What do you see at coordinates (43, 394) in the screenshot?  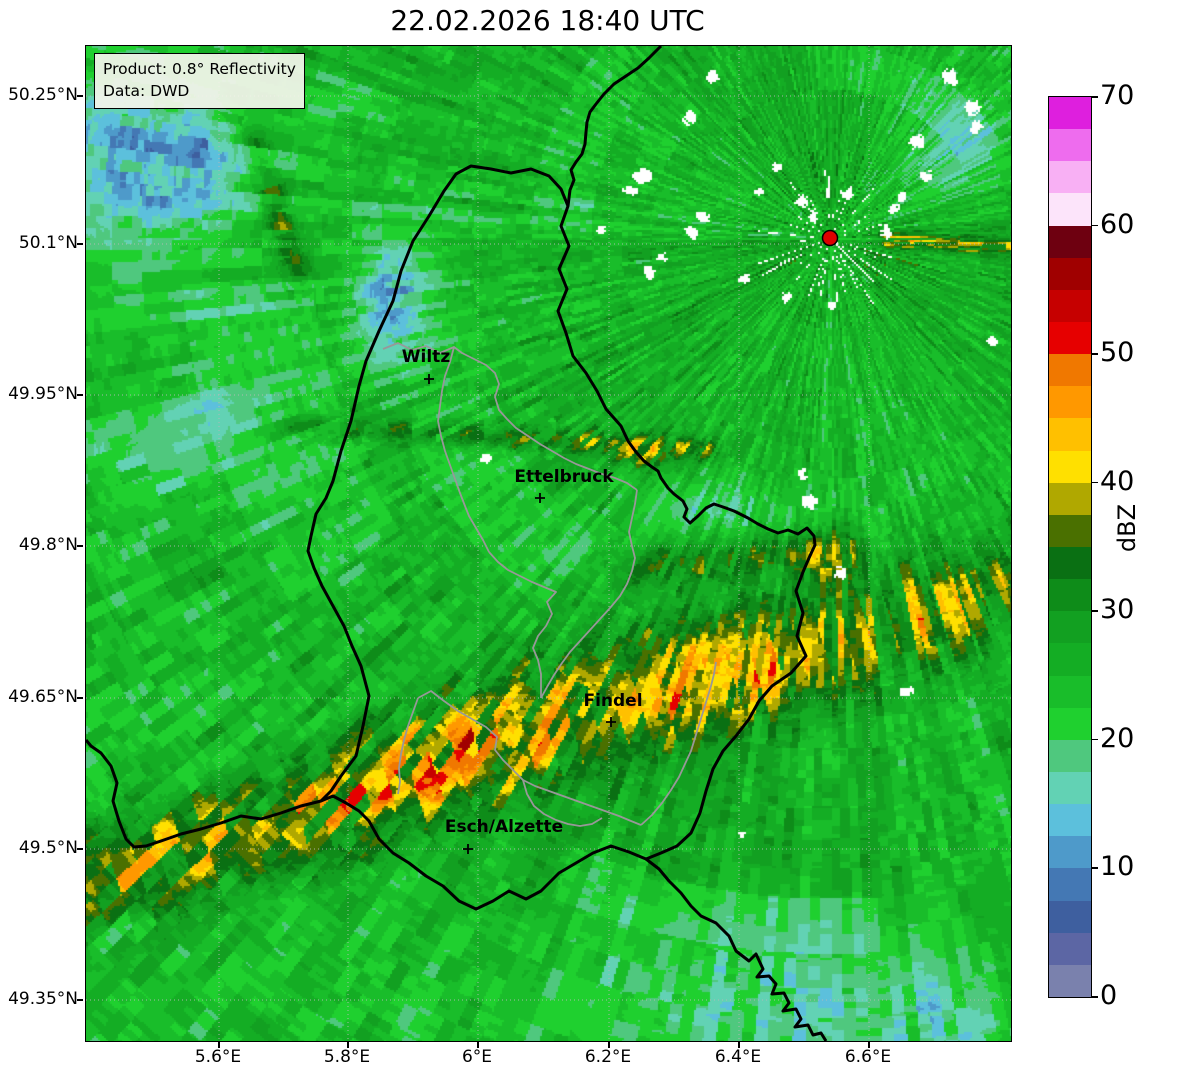 I see `y-tick-label: 49.95°N` at bounding box center [43, 394].